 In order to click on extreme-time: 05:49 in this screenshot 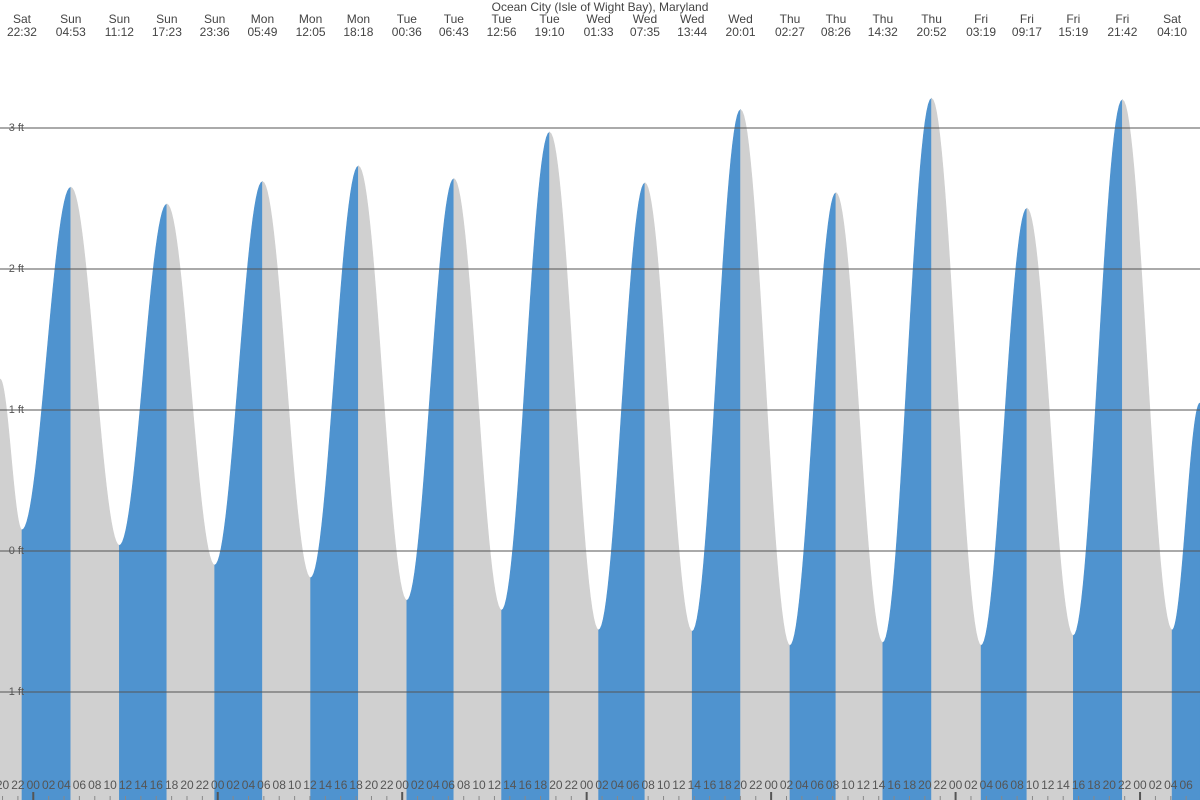, I will do `click(262, 32)`.